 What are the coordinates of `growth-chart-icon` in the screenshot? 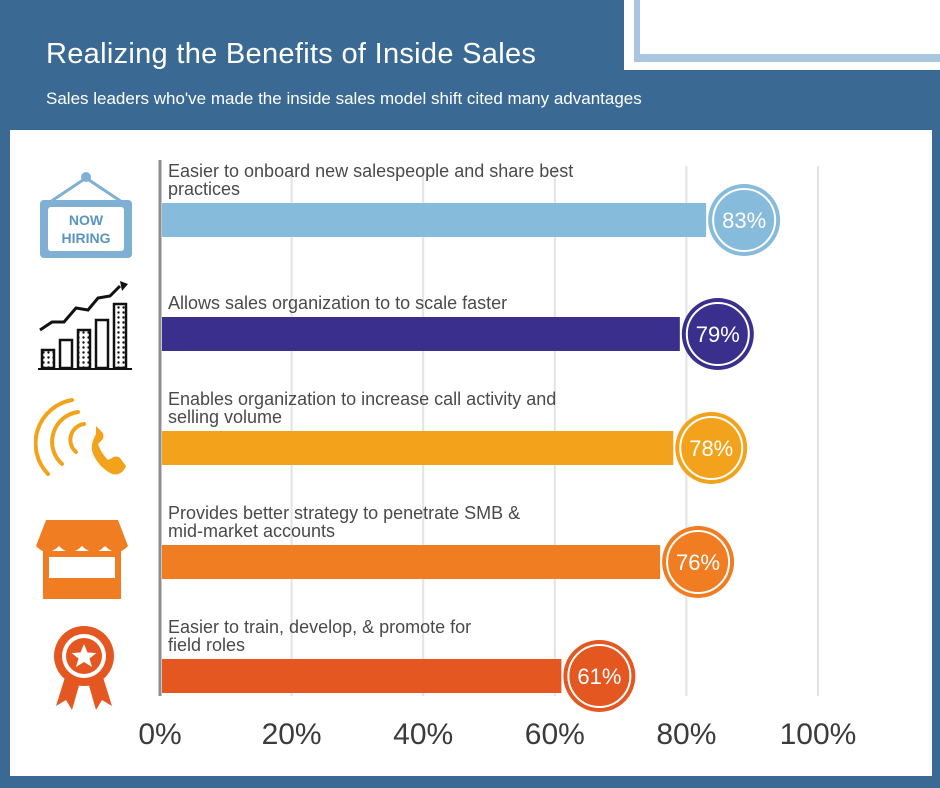 It's located at (85, 325).